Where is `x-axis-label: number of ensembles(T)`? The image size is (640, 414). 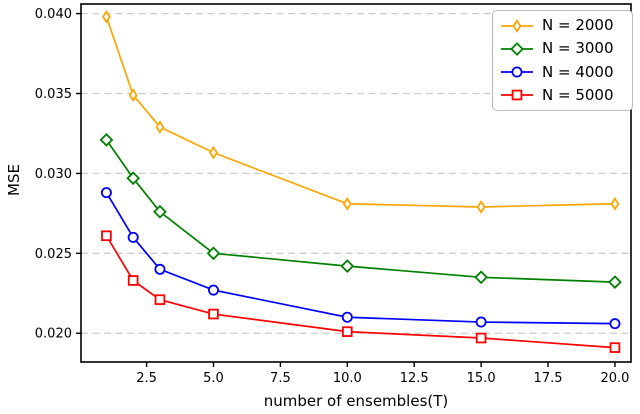 x-axis-label: number of ensembles(T) is located at coordinates (356, 401).